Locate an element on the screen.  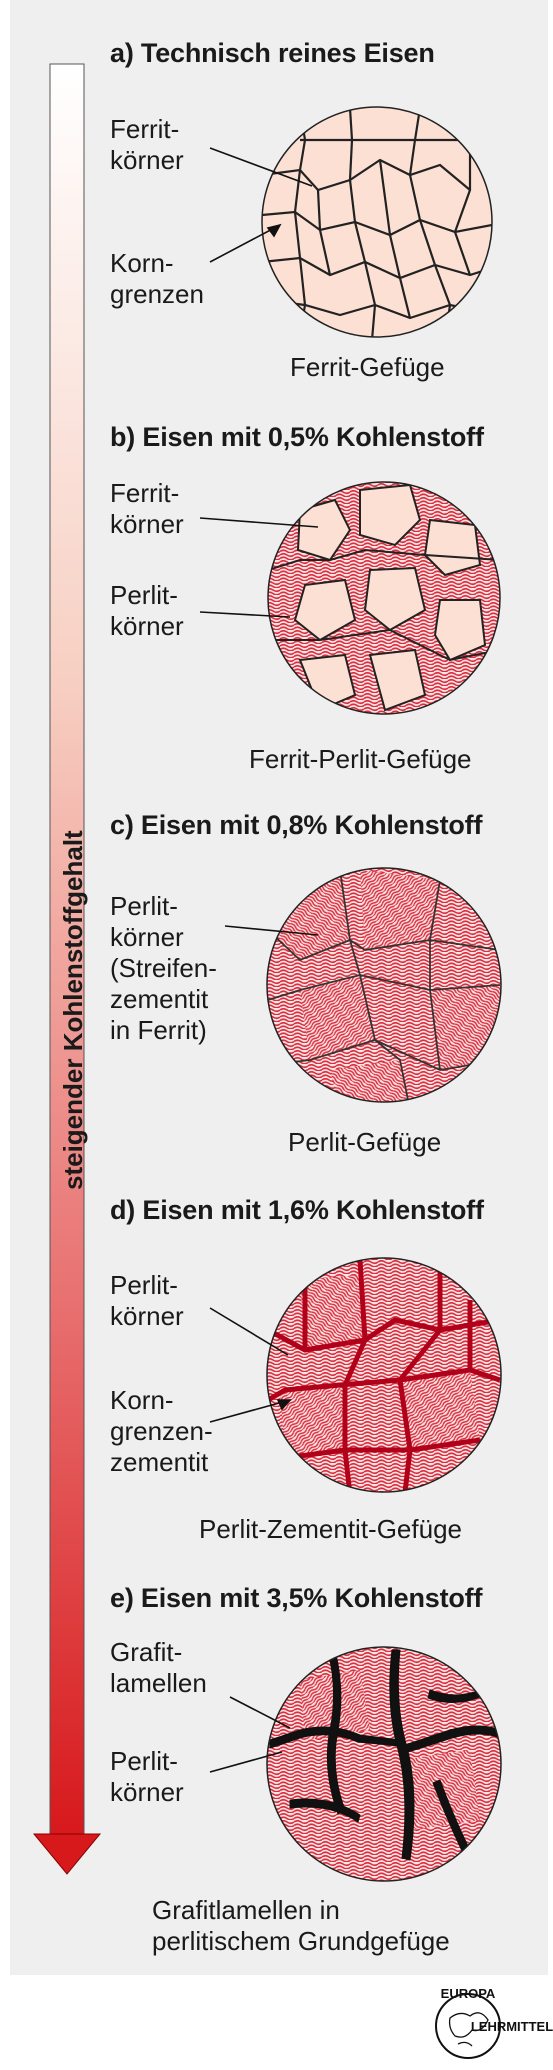
label-grain-boundary-cementite: Korn- grenzen- zementit is located at coordinates (161, 1431).